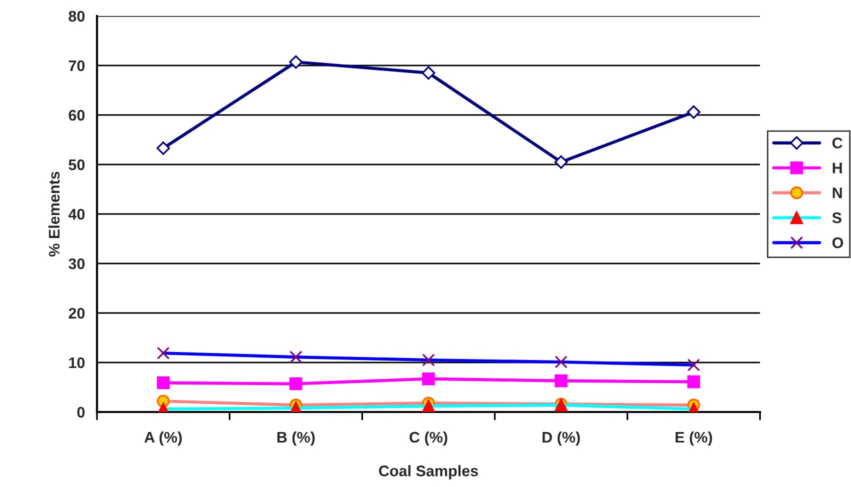 The height and width of the screenshot is (487, 851). I want to click on legend-label: O, so click(838, 242).